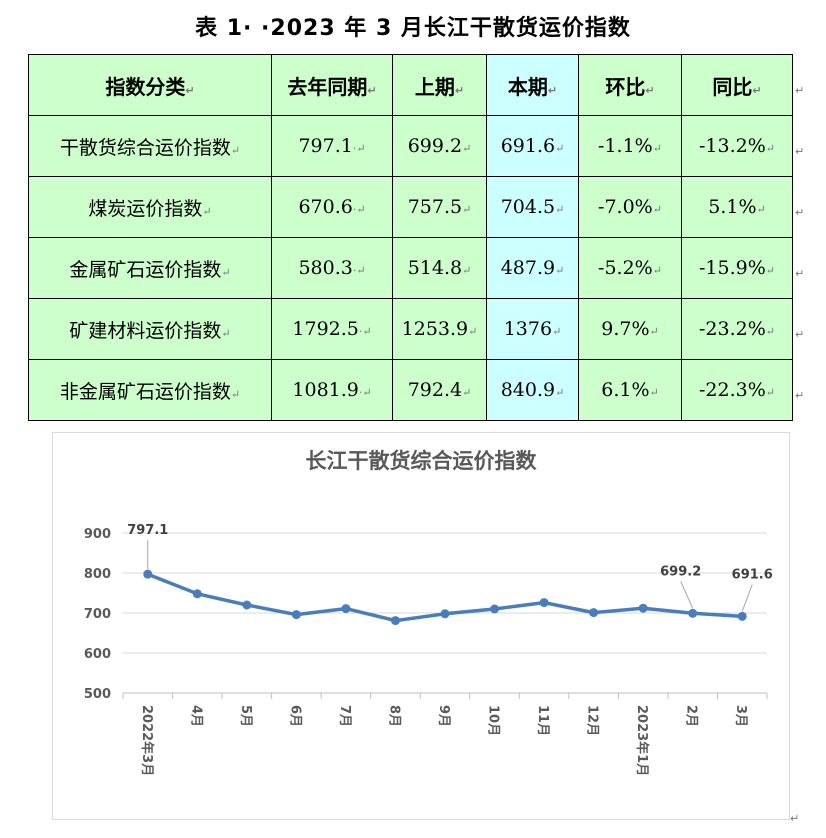 This screenshot has width=826, height=838. Describe the element at coordinates (630, 85) in the screenshot. I see `header-mom: 环比↵` at that location.